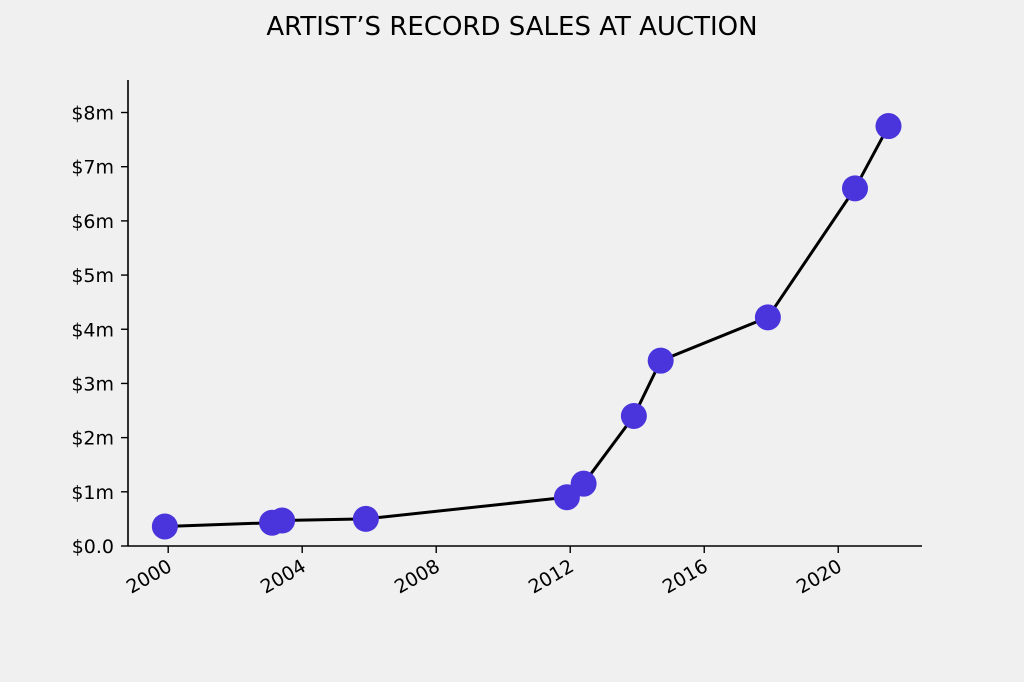  Describe the element at coordinates (93, 547) in the screenshot. I see `y-tick-label: $0.0` at that location.